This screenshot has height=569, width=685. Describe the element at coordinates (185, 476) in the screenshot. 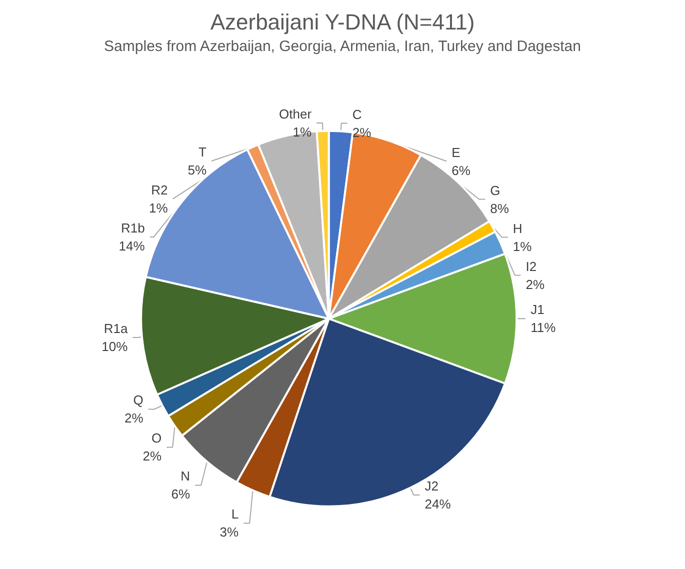

I see `slice-label: N` at that location.